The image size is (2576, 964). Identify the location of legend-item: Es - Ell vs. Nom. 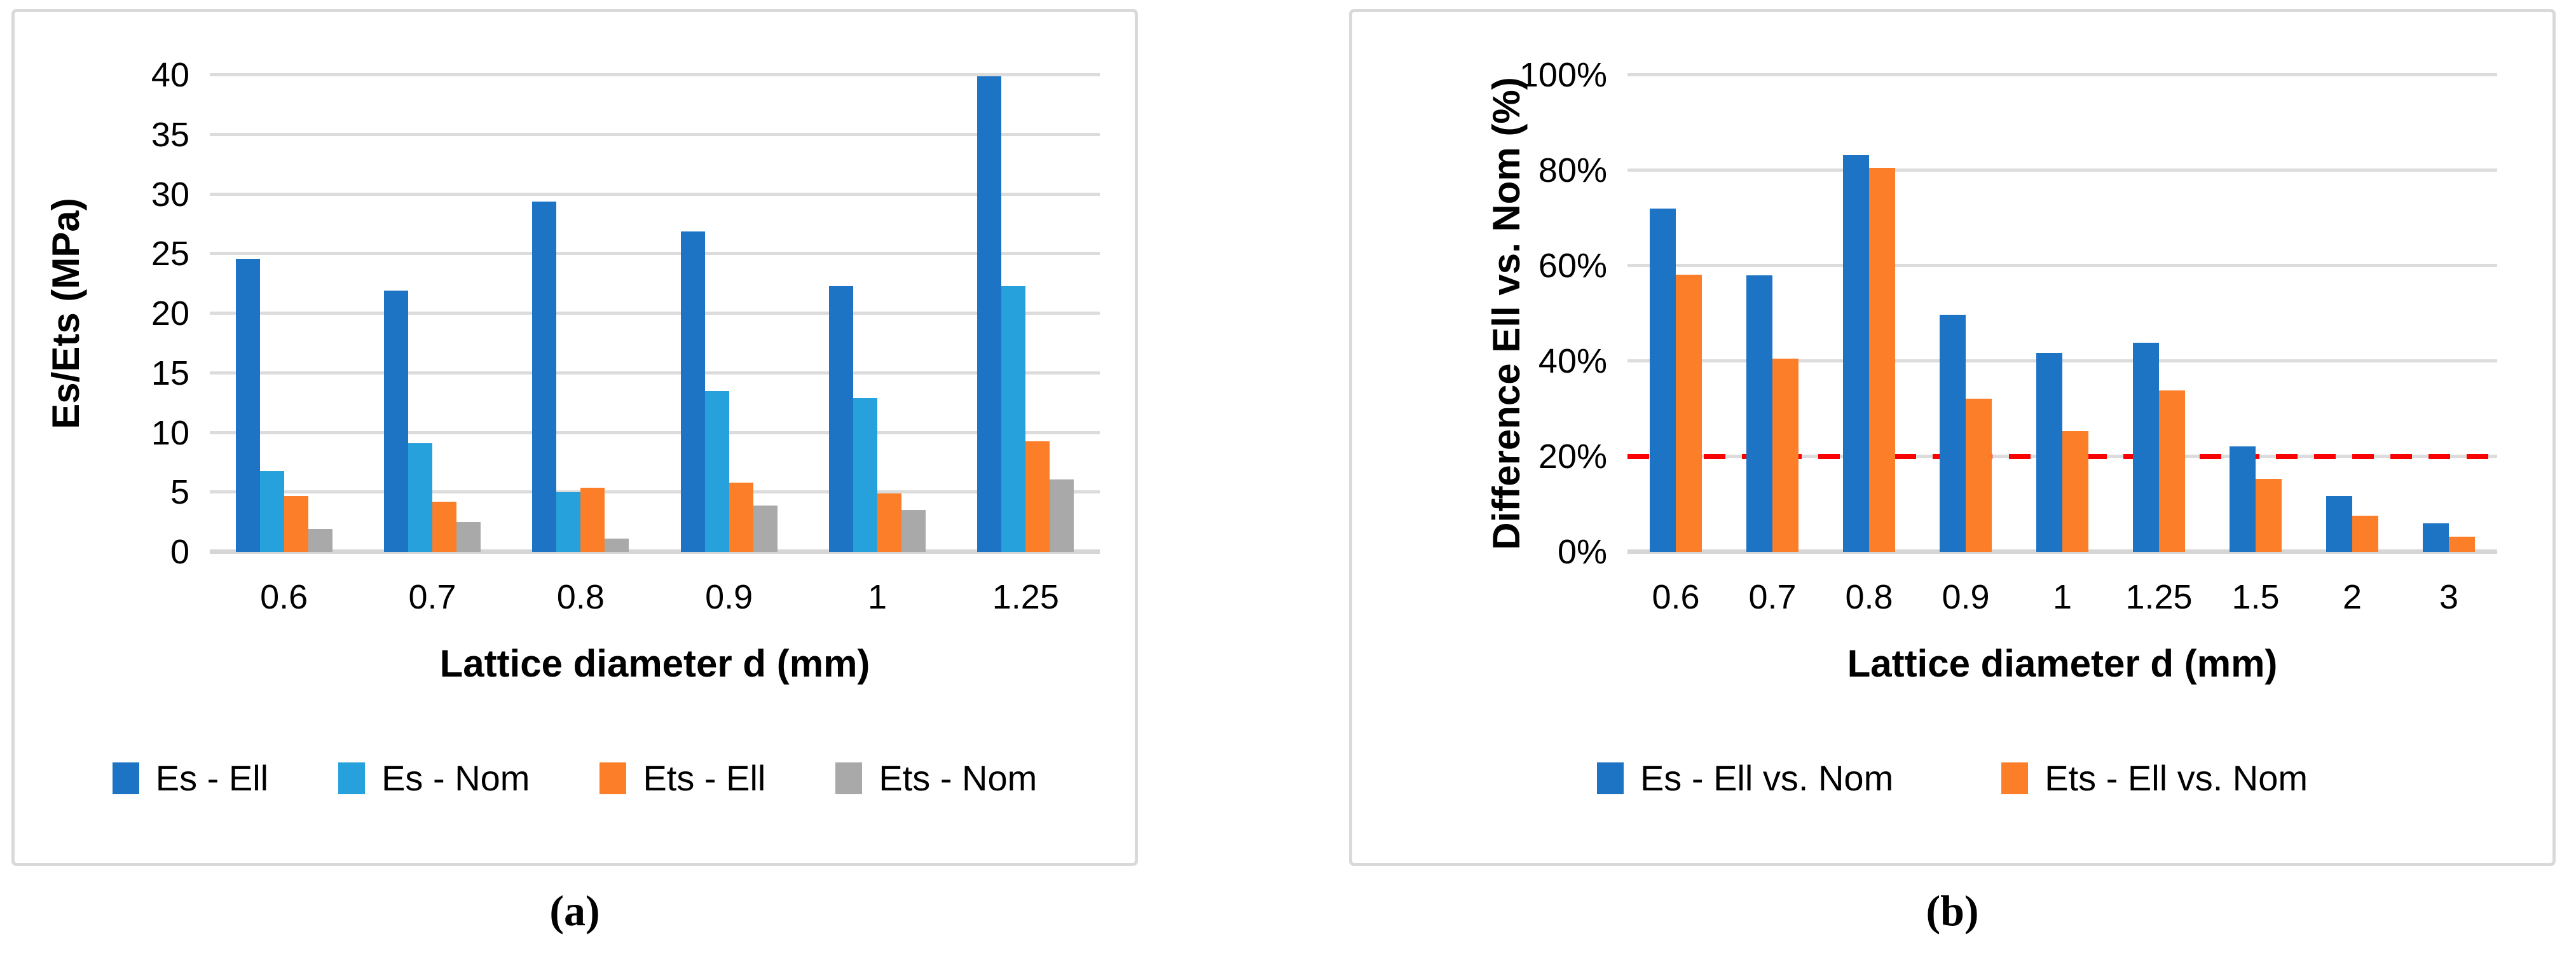
(1745, 778).